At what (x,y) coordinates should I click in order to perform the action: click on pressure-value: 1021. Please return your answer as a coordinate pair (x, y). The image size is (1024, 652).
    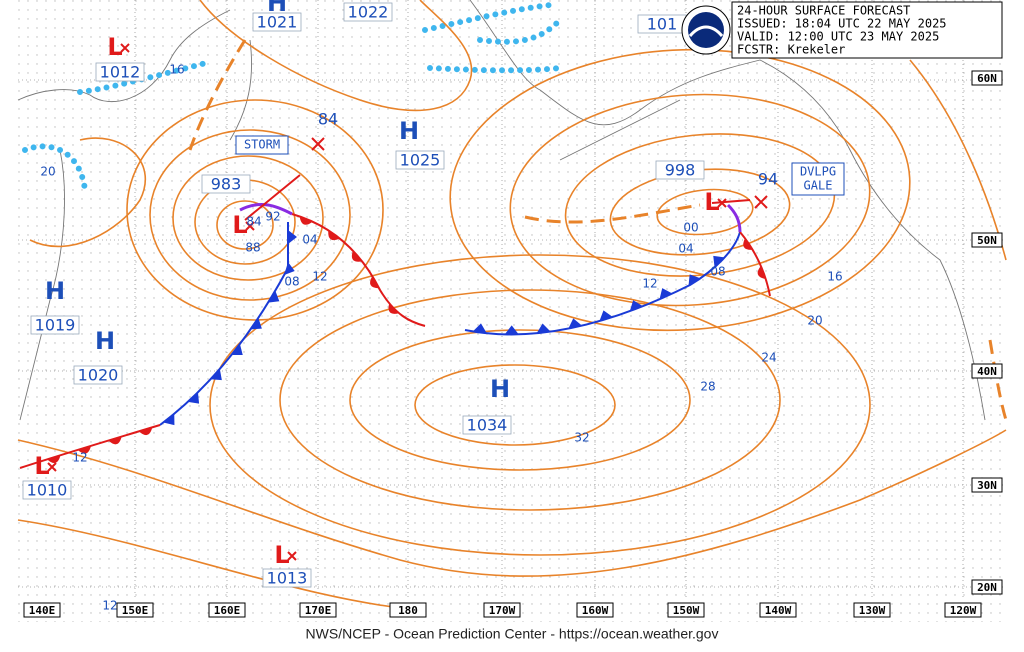
    Looking at the image, I should click on (277, 22).